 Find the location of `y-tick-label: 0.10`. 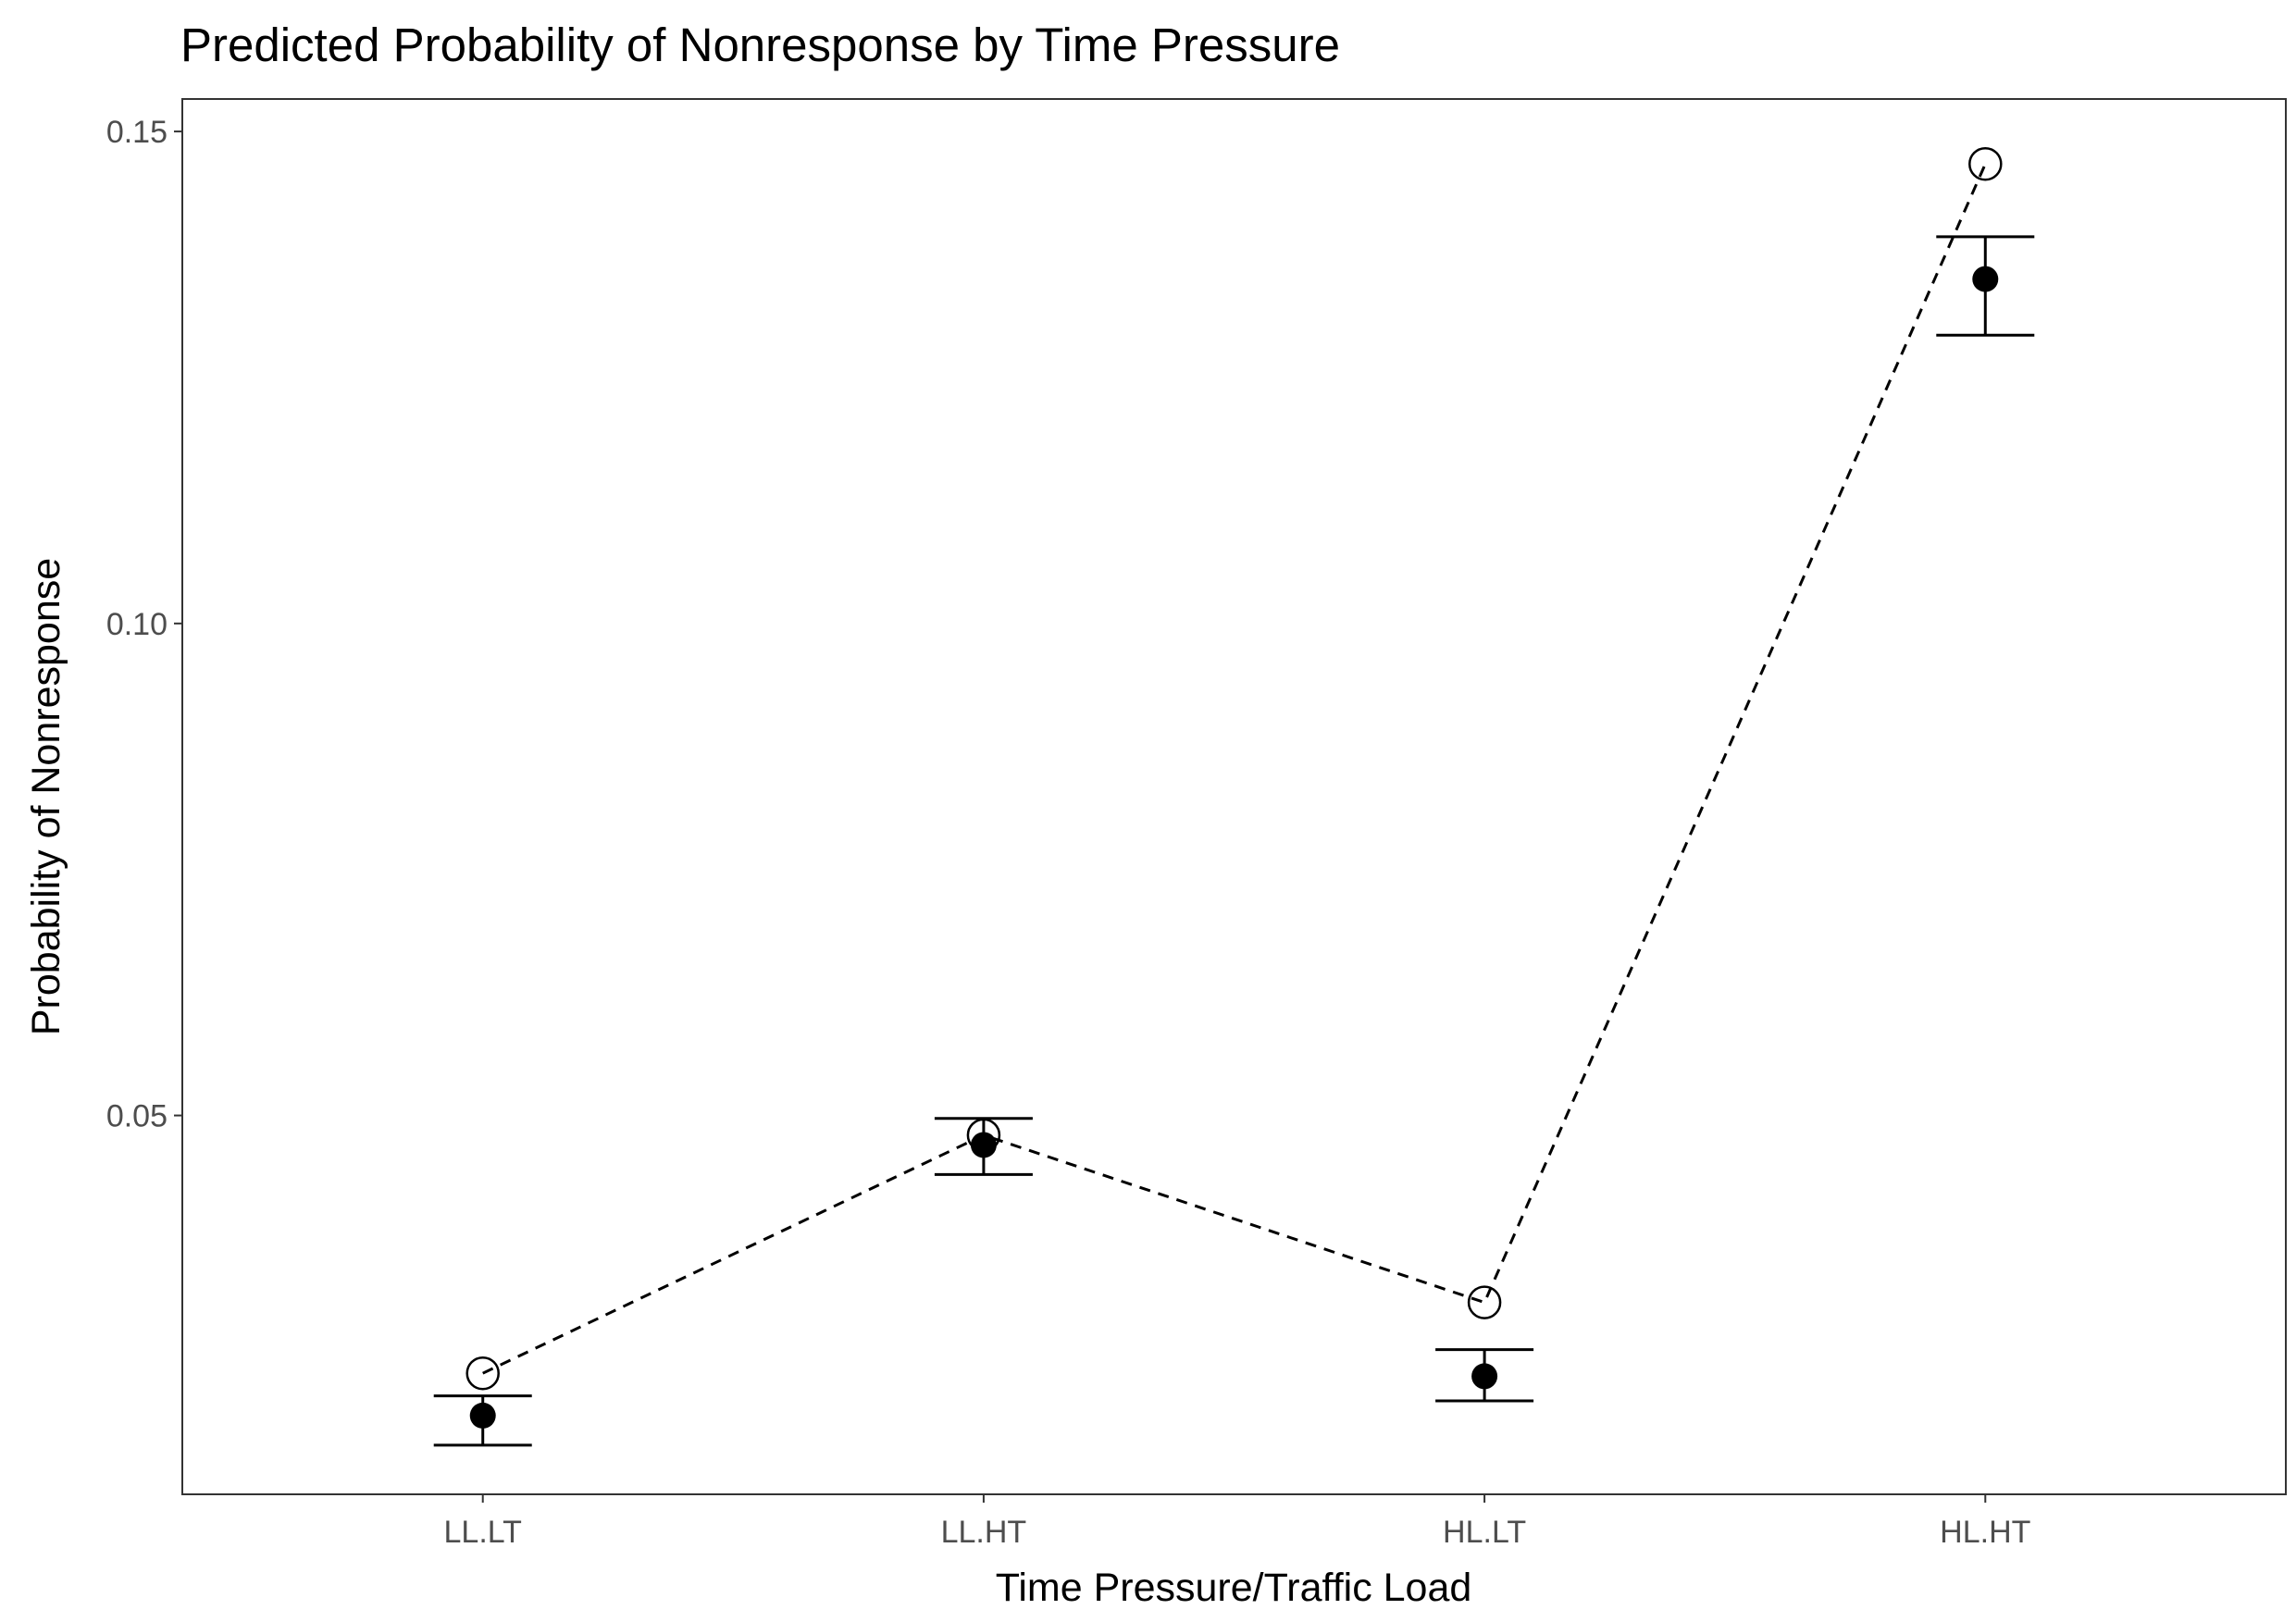

y-tick-label: 0.10 is located at coordinates (137, 624).